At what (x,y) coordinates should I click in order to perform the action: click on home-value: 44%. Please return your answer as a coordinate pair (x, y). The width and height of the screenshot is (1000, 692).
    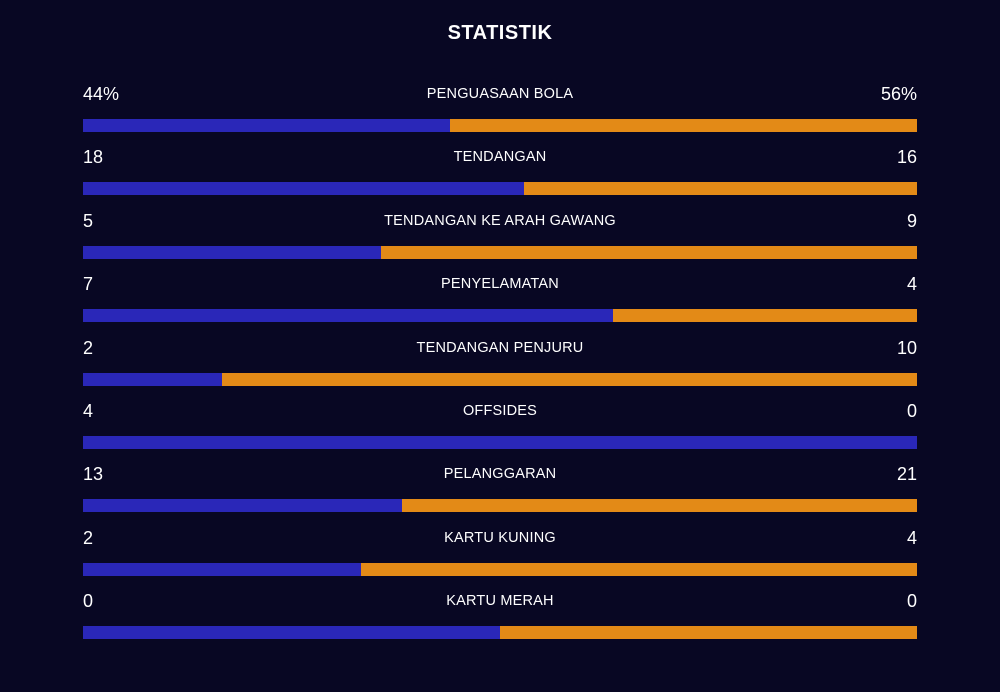
    Looking at the image, I should click on (101, 94).